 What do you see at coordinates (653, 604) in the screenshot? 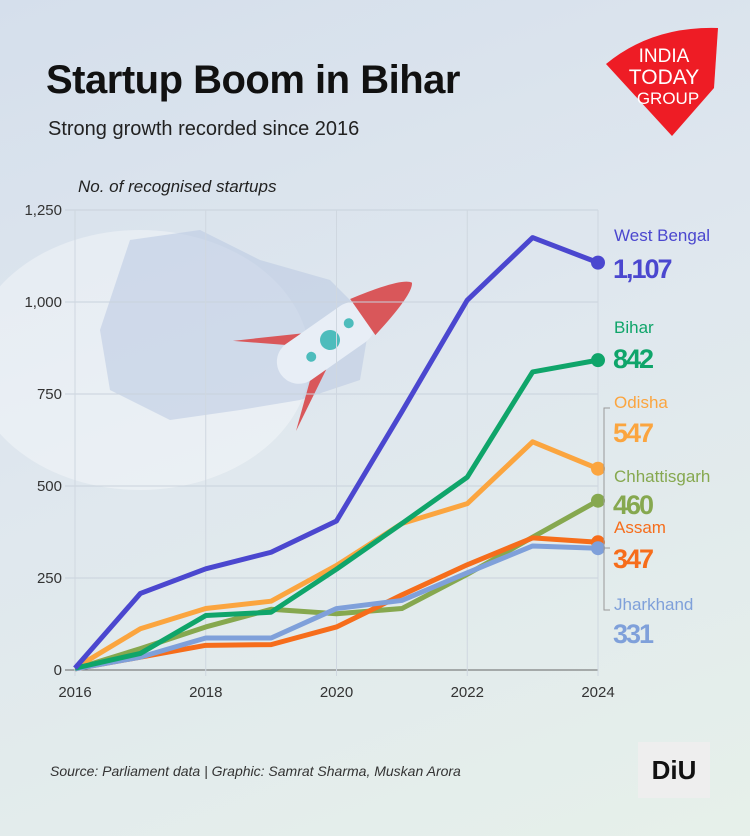
I see `series-name-label: Jharkhand` at bounding box center [653, 604].